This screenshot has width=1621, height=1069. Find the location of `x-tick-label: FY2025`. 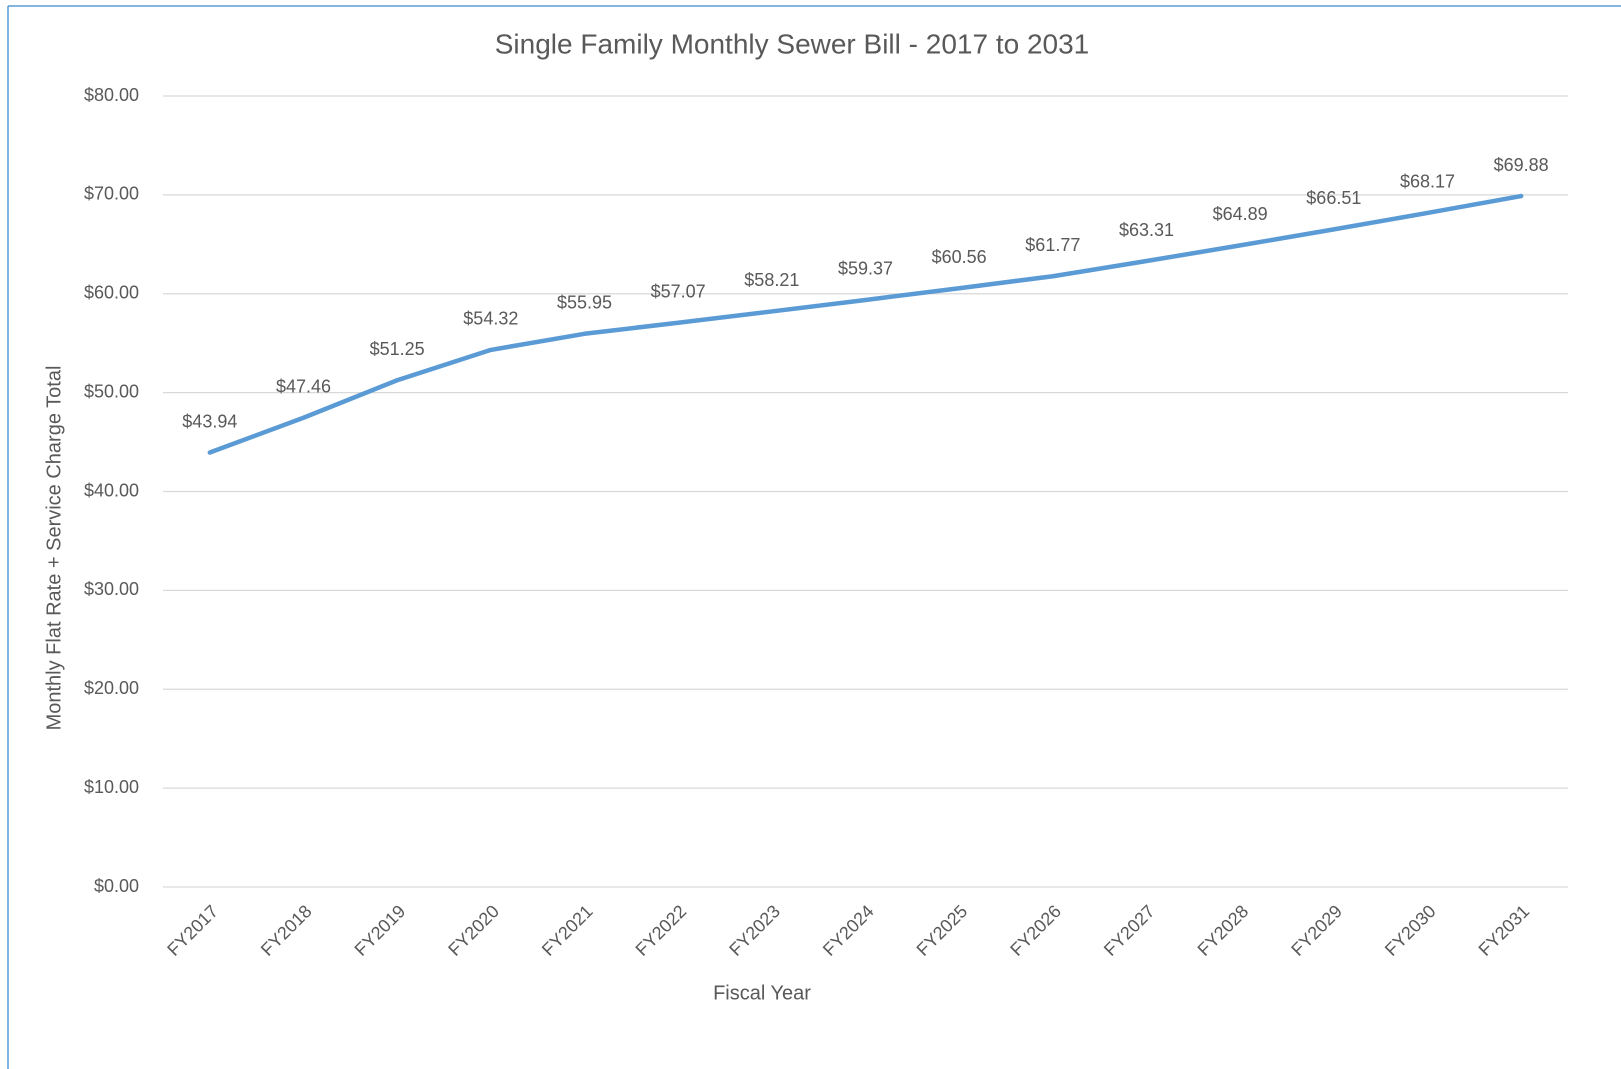

x-tick-label: FY2025 is located at coordinates (942, 930).